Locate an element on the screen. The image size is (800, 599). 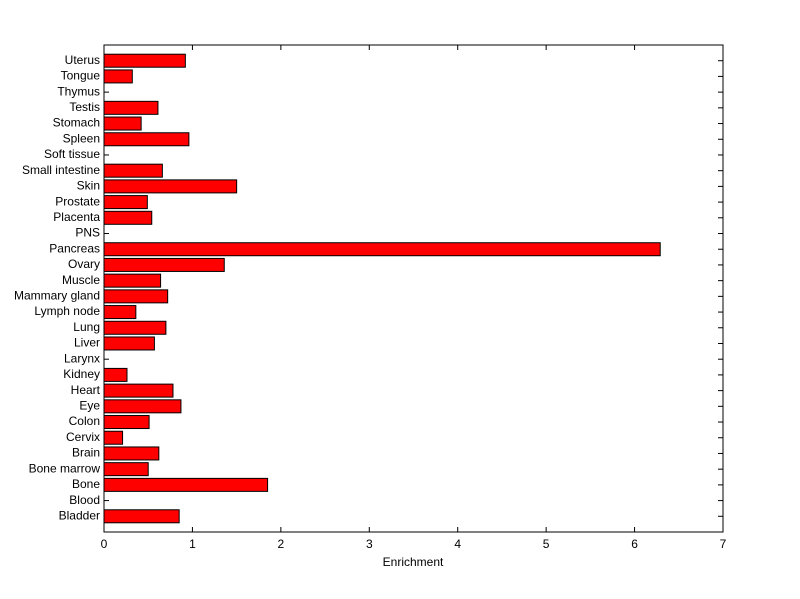
y-tick-label: Thymus is located at coordinates (78, 91).